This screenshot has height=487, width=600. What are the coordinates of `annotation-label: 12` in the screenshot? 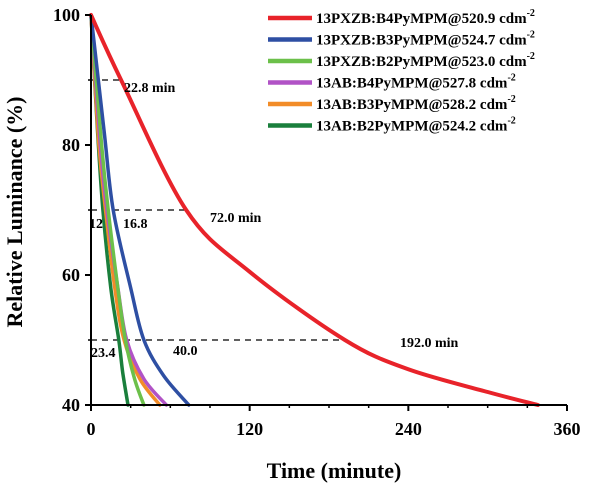 It's located at (96, 224).